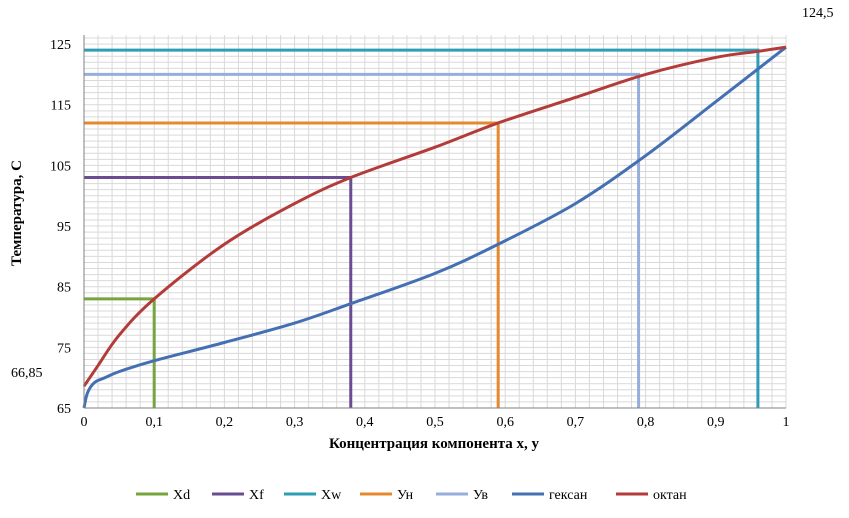 This screenshot has width=849, height=518. I want to click on legend-label-Ув: Ув, so click(480, 495).